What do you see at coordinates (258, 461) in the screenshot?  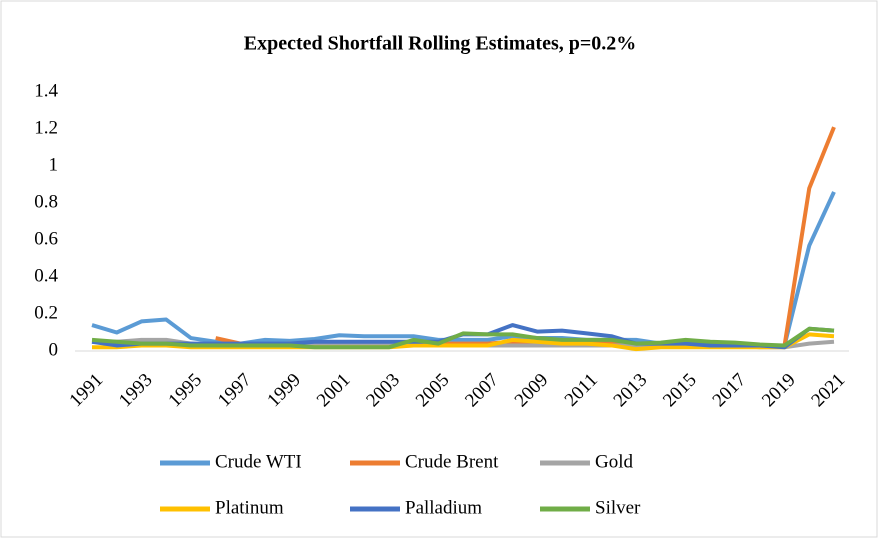 I see `legend-label: Crude WTI` at bounding box center [258, 461].